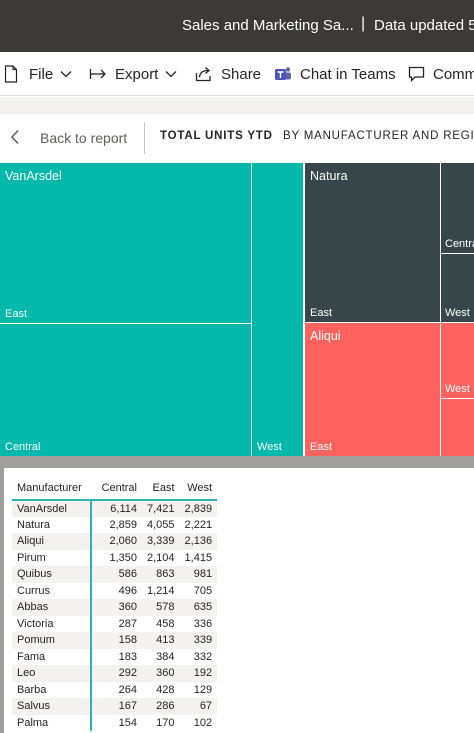 Image resolution: width=474 pixels, height=733 pixels. What do you see at coordinates (203, 722) in the screenshot?
I see `value-cell: 102` at bounding box center [203, 722].